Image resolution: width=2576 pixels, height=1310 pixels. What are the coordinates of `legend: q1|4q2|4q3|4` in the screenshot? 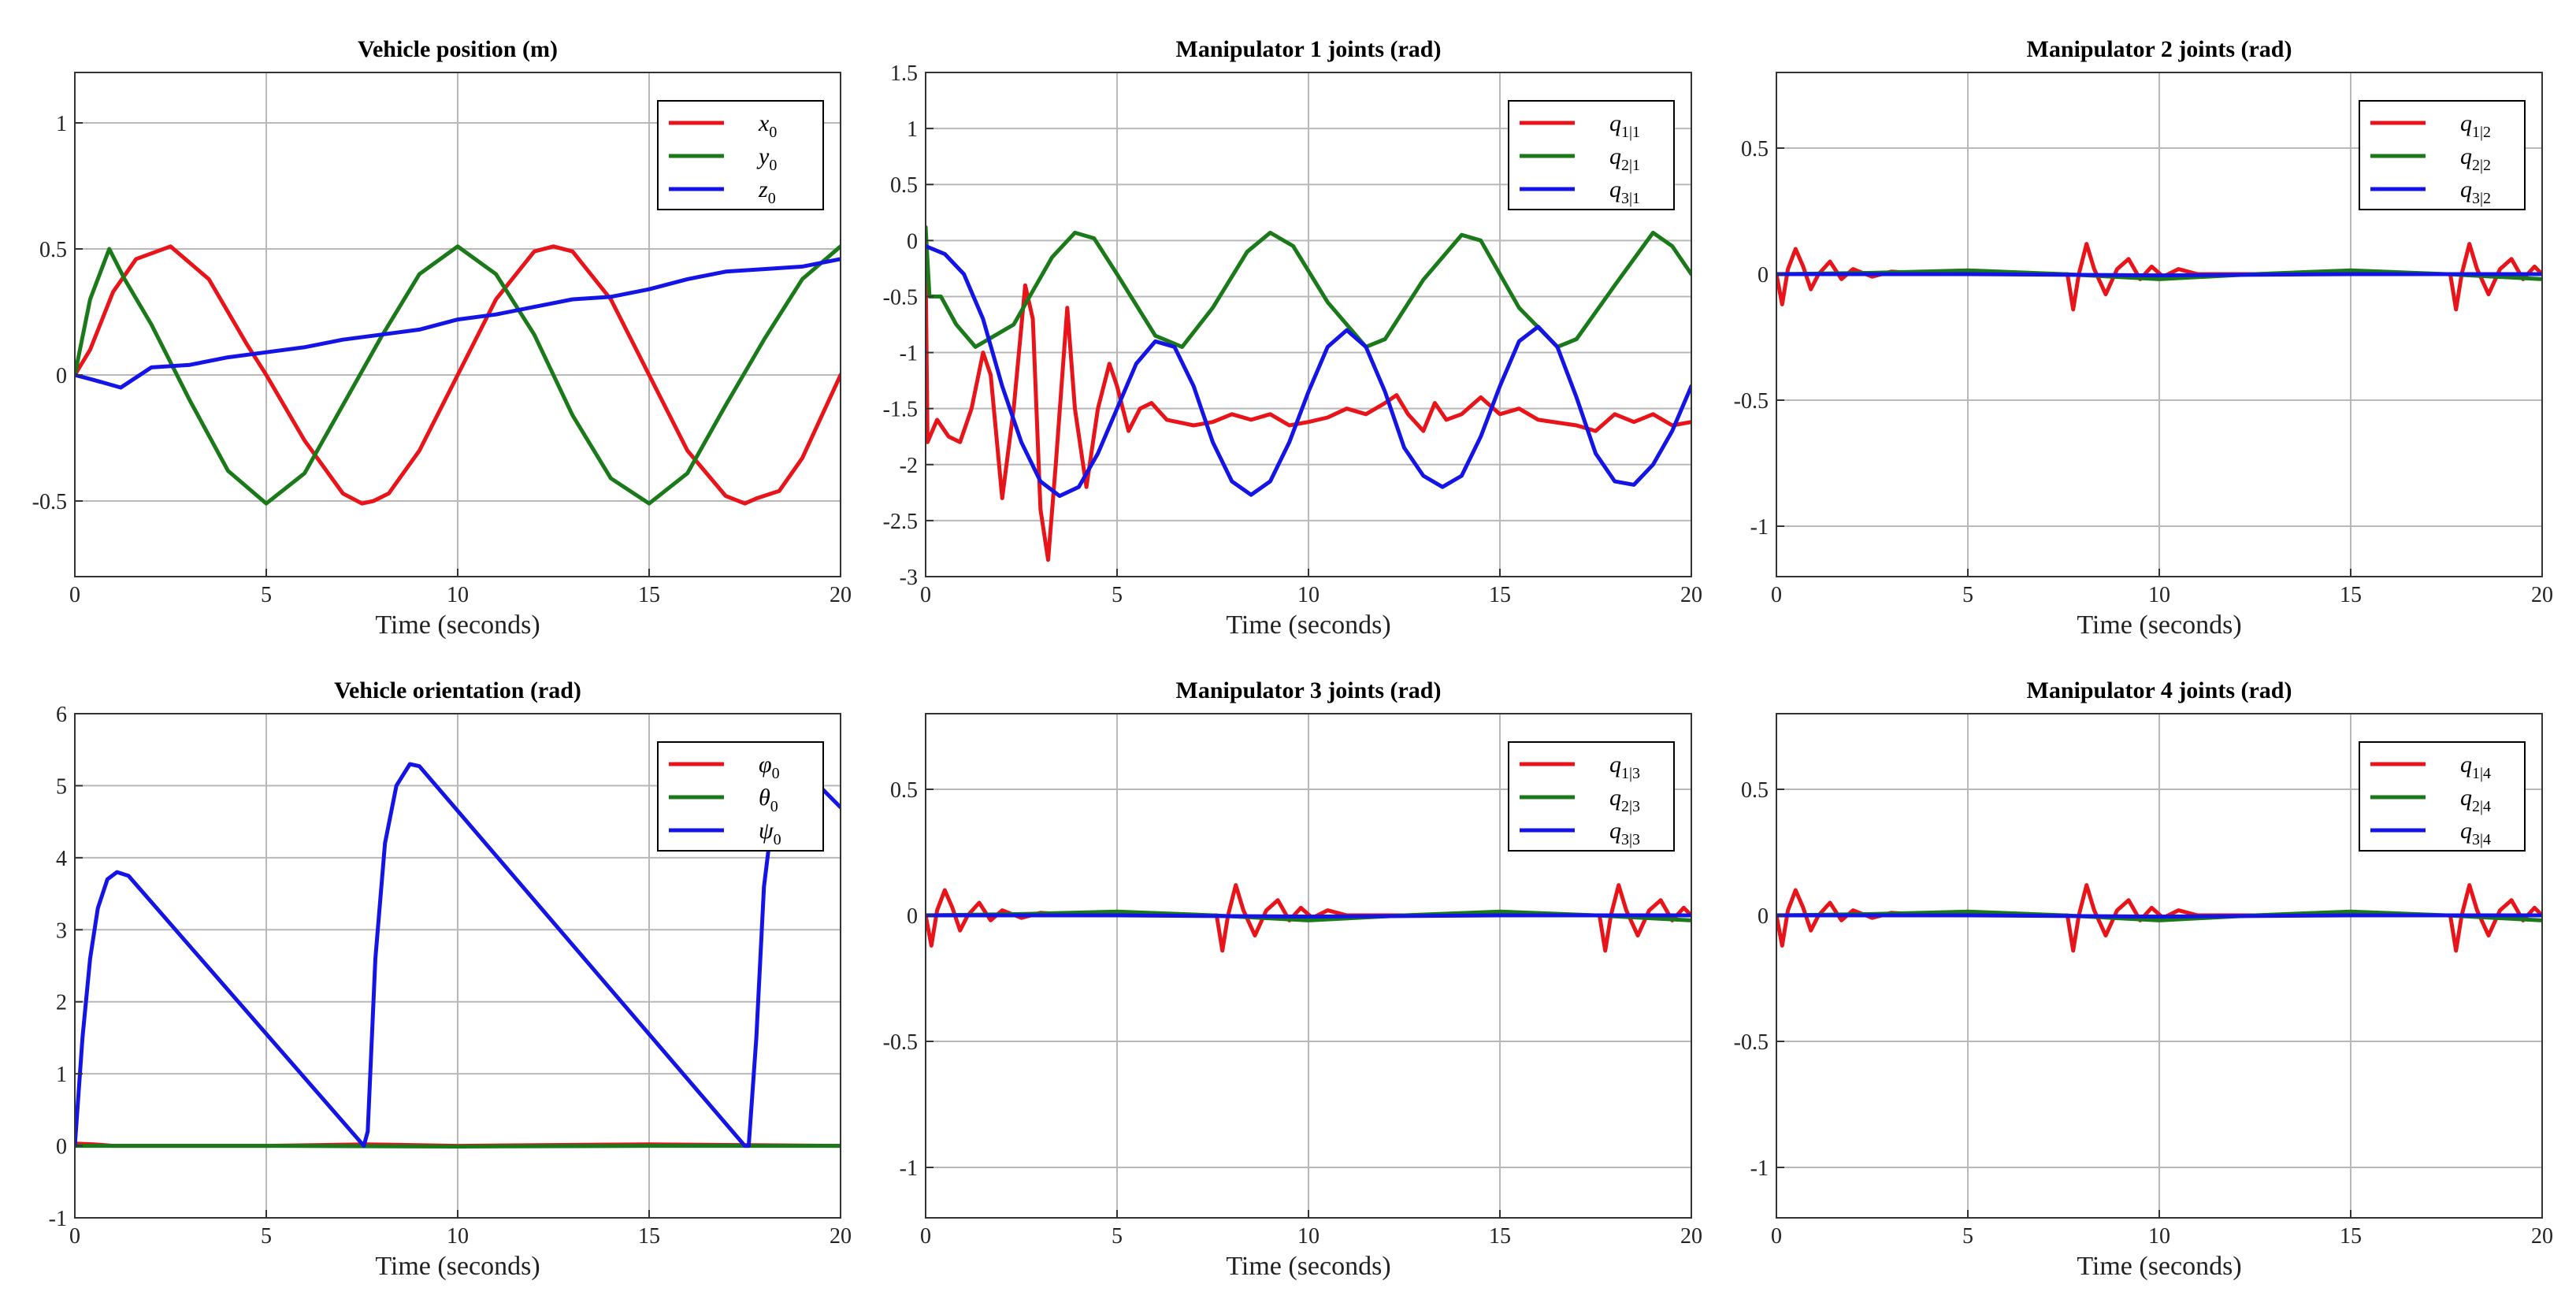 It's located at (2442, 796).